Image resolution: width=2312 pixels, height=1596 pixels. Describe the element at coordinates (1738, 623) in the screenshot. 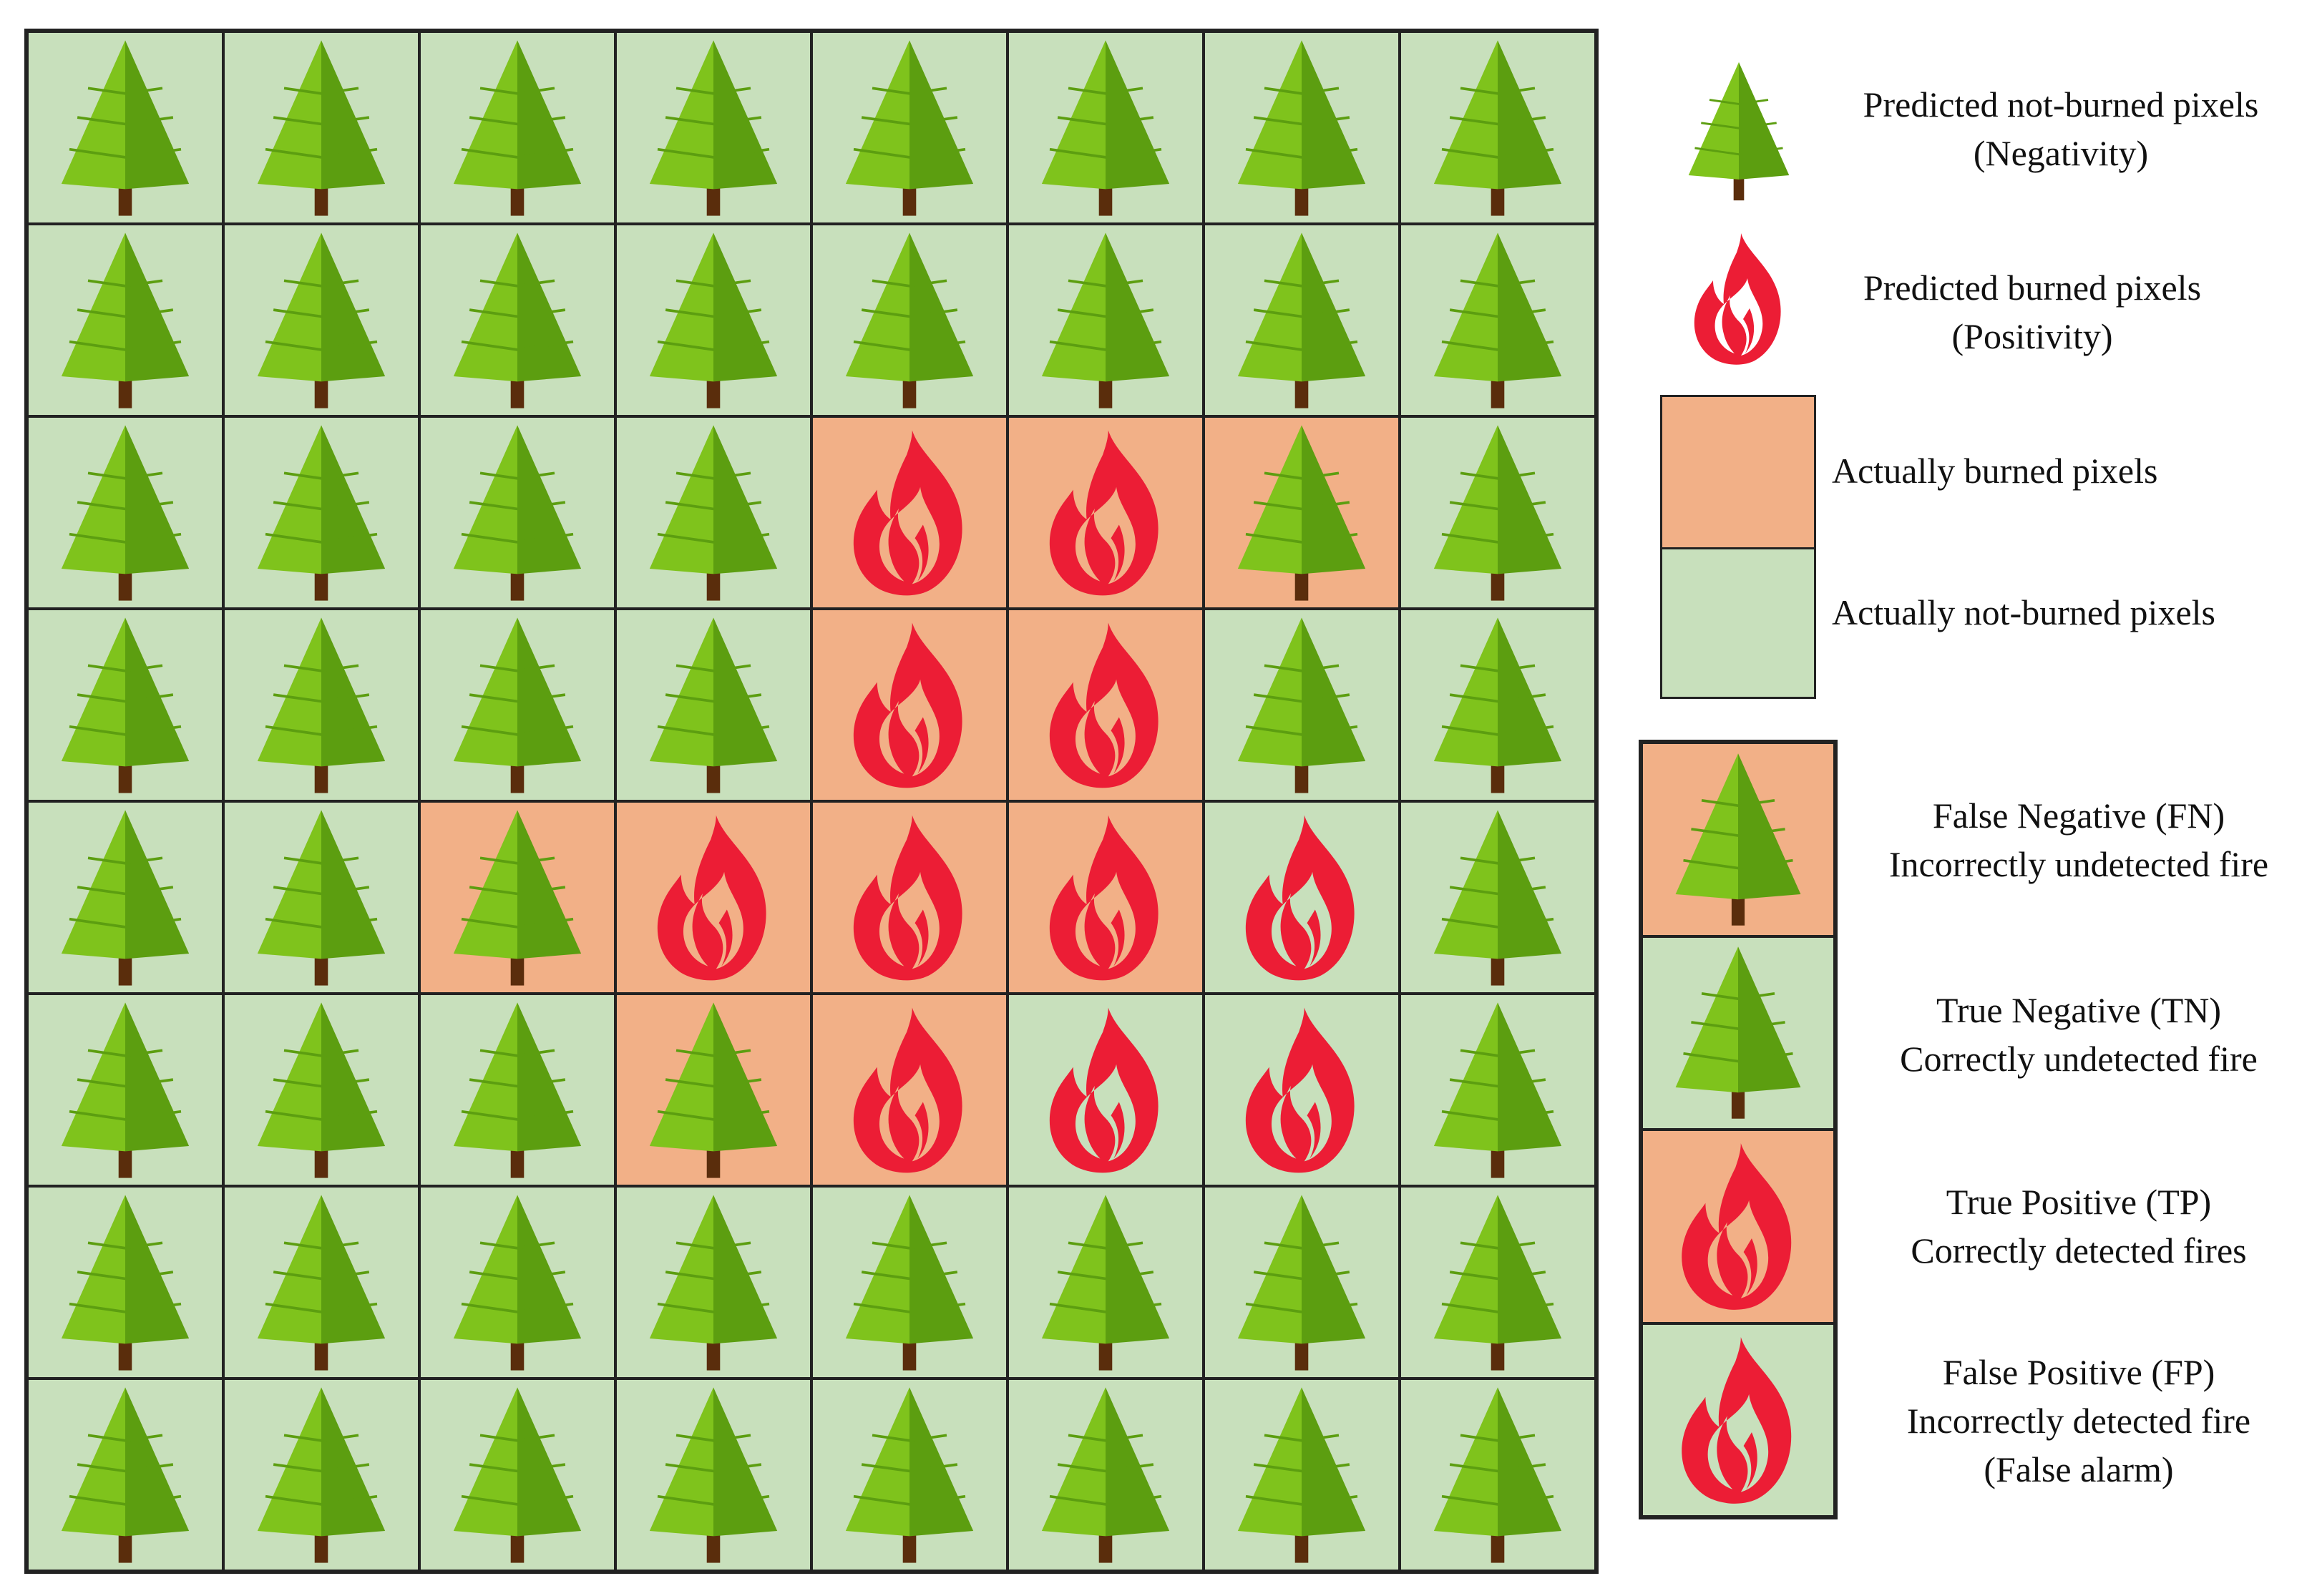

I see `actually-not-burned-swatch` at that location.